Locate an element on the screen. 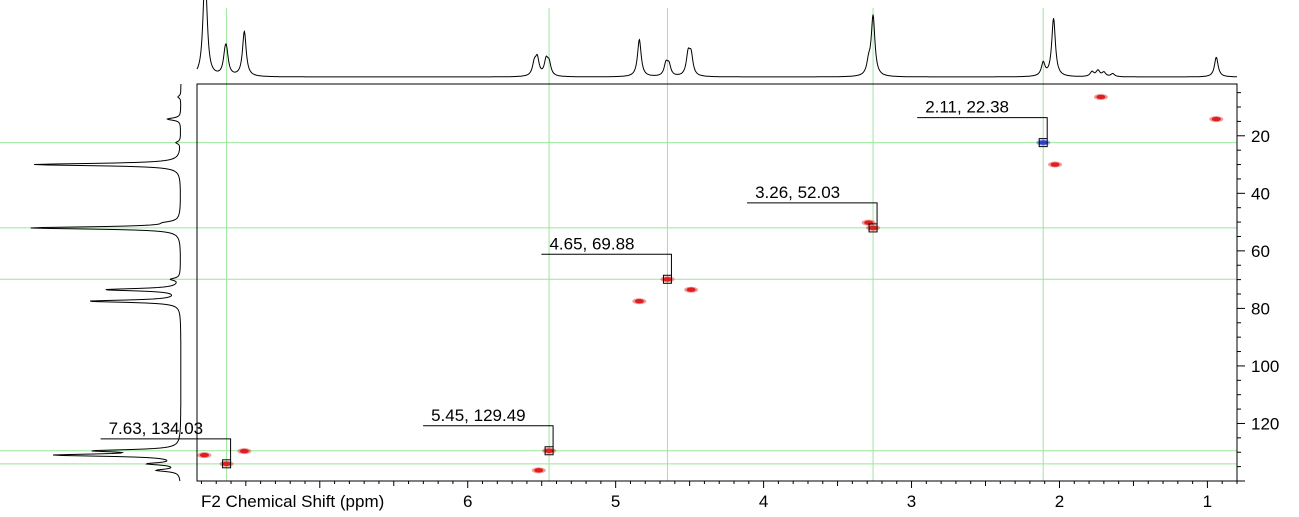  x-tick-label: 1 is located at coordinates (1207, 501).